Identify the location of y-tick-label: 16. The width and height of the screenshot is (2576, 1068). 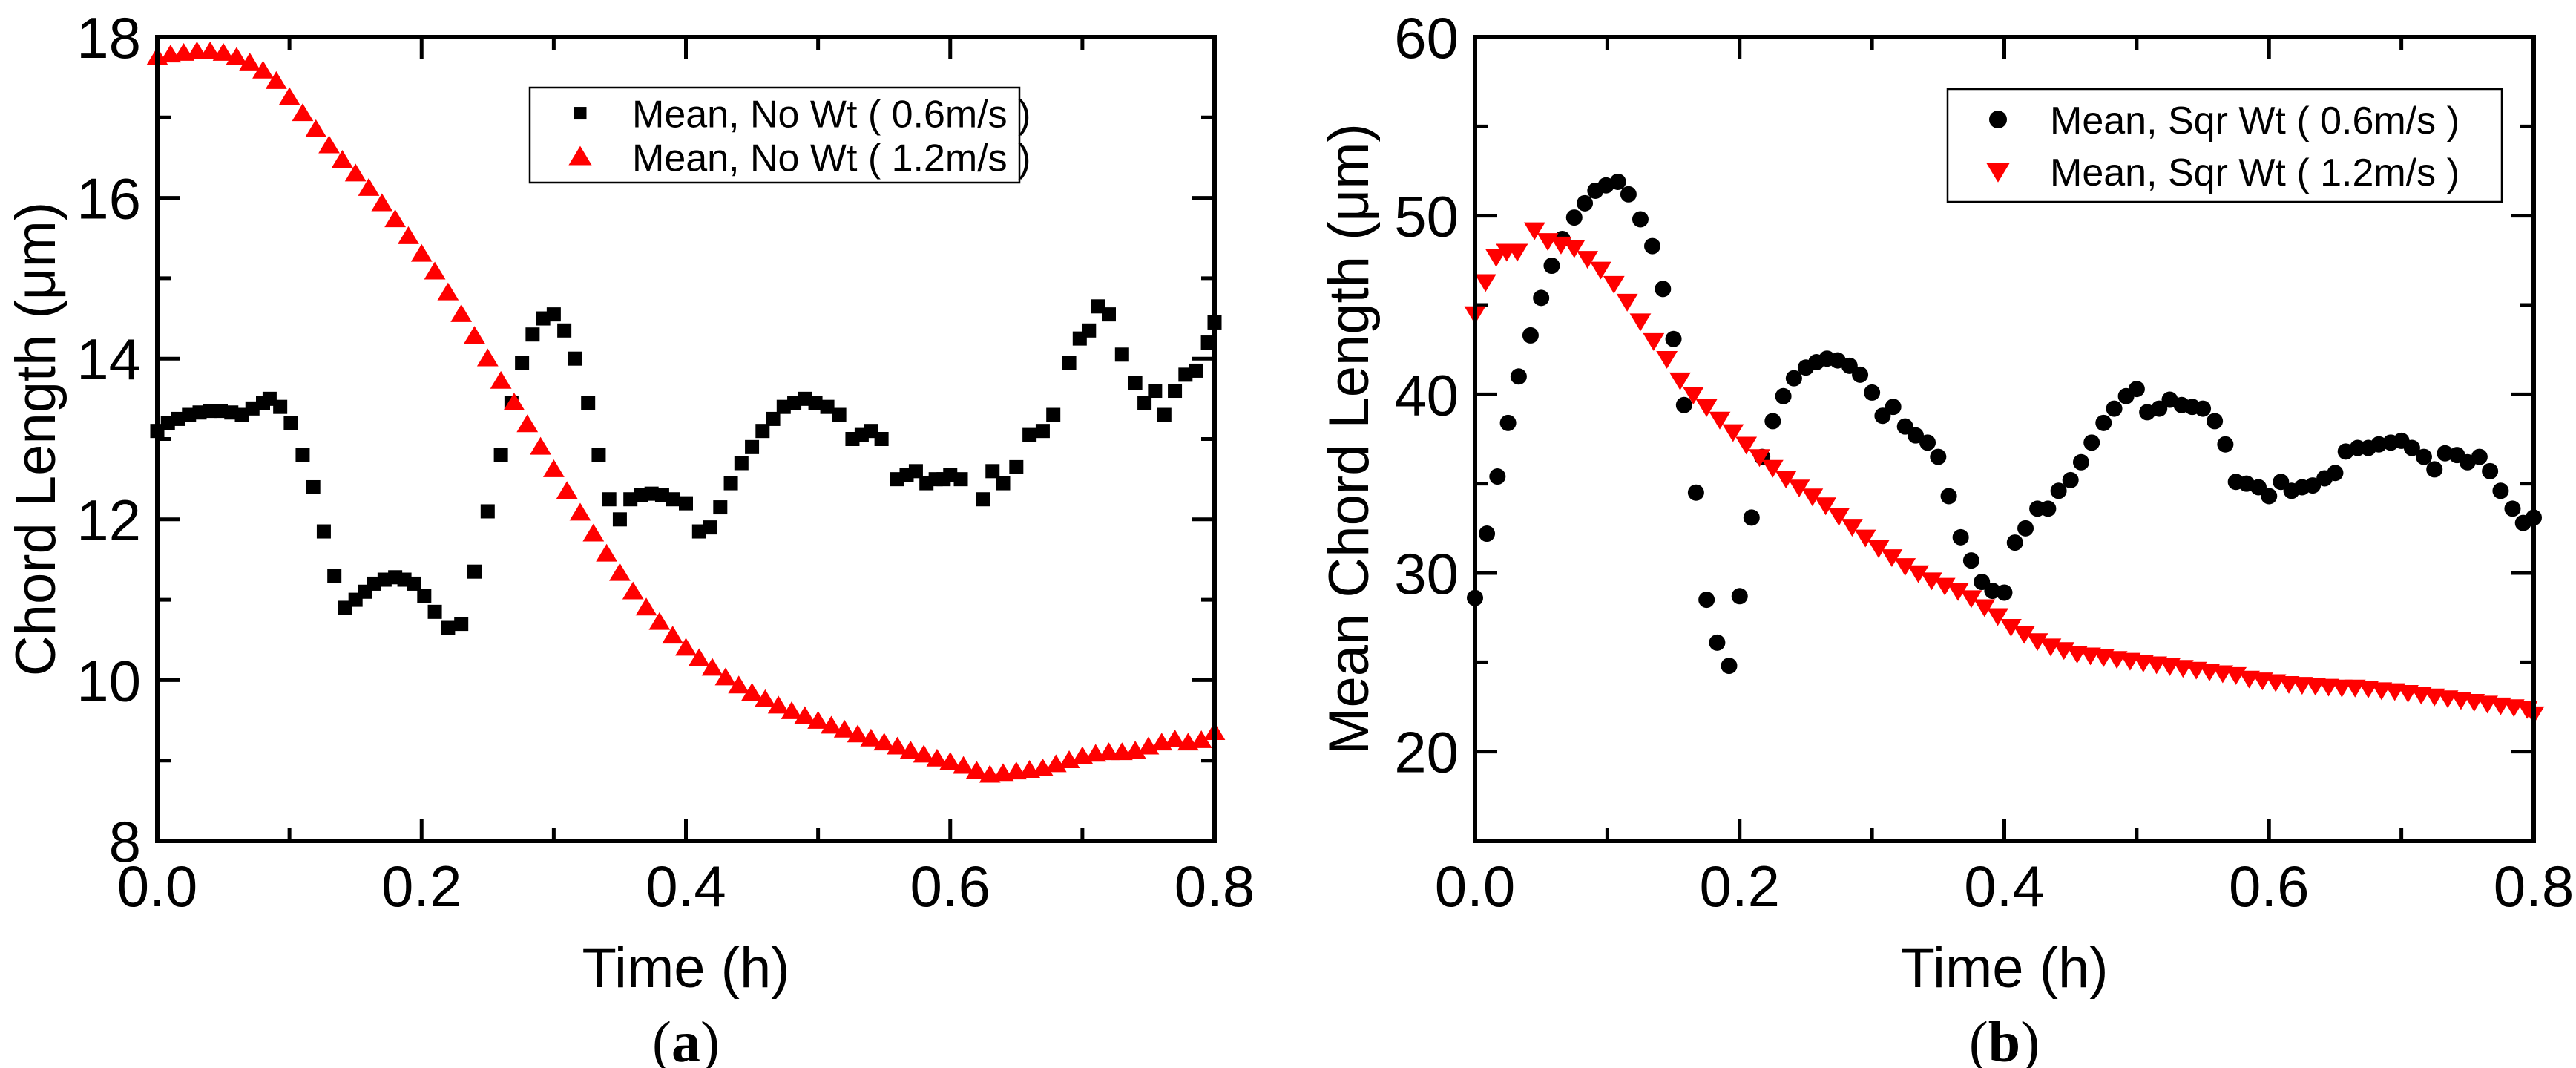
(108, 199).